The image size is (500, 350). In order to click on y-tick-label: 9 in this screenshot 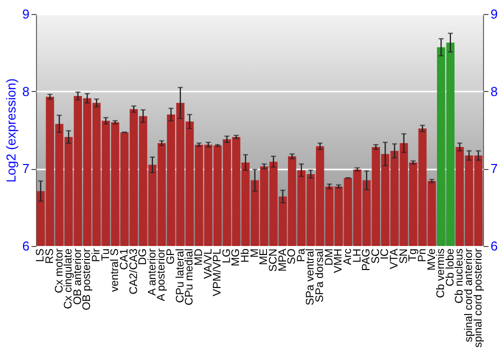, I will do `click(26, 14)`.